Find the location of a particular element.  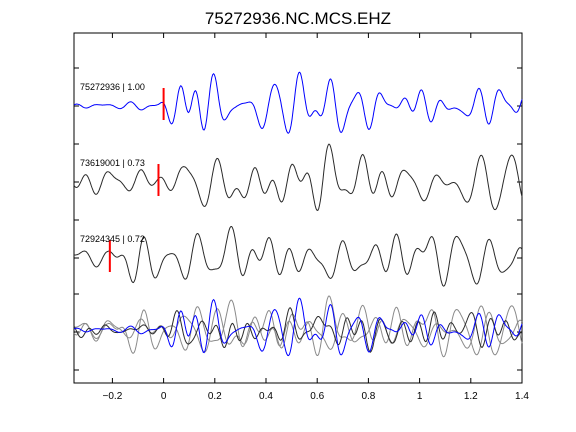

x-tick-label: 1.2 is located at coordinates (471, 396).